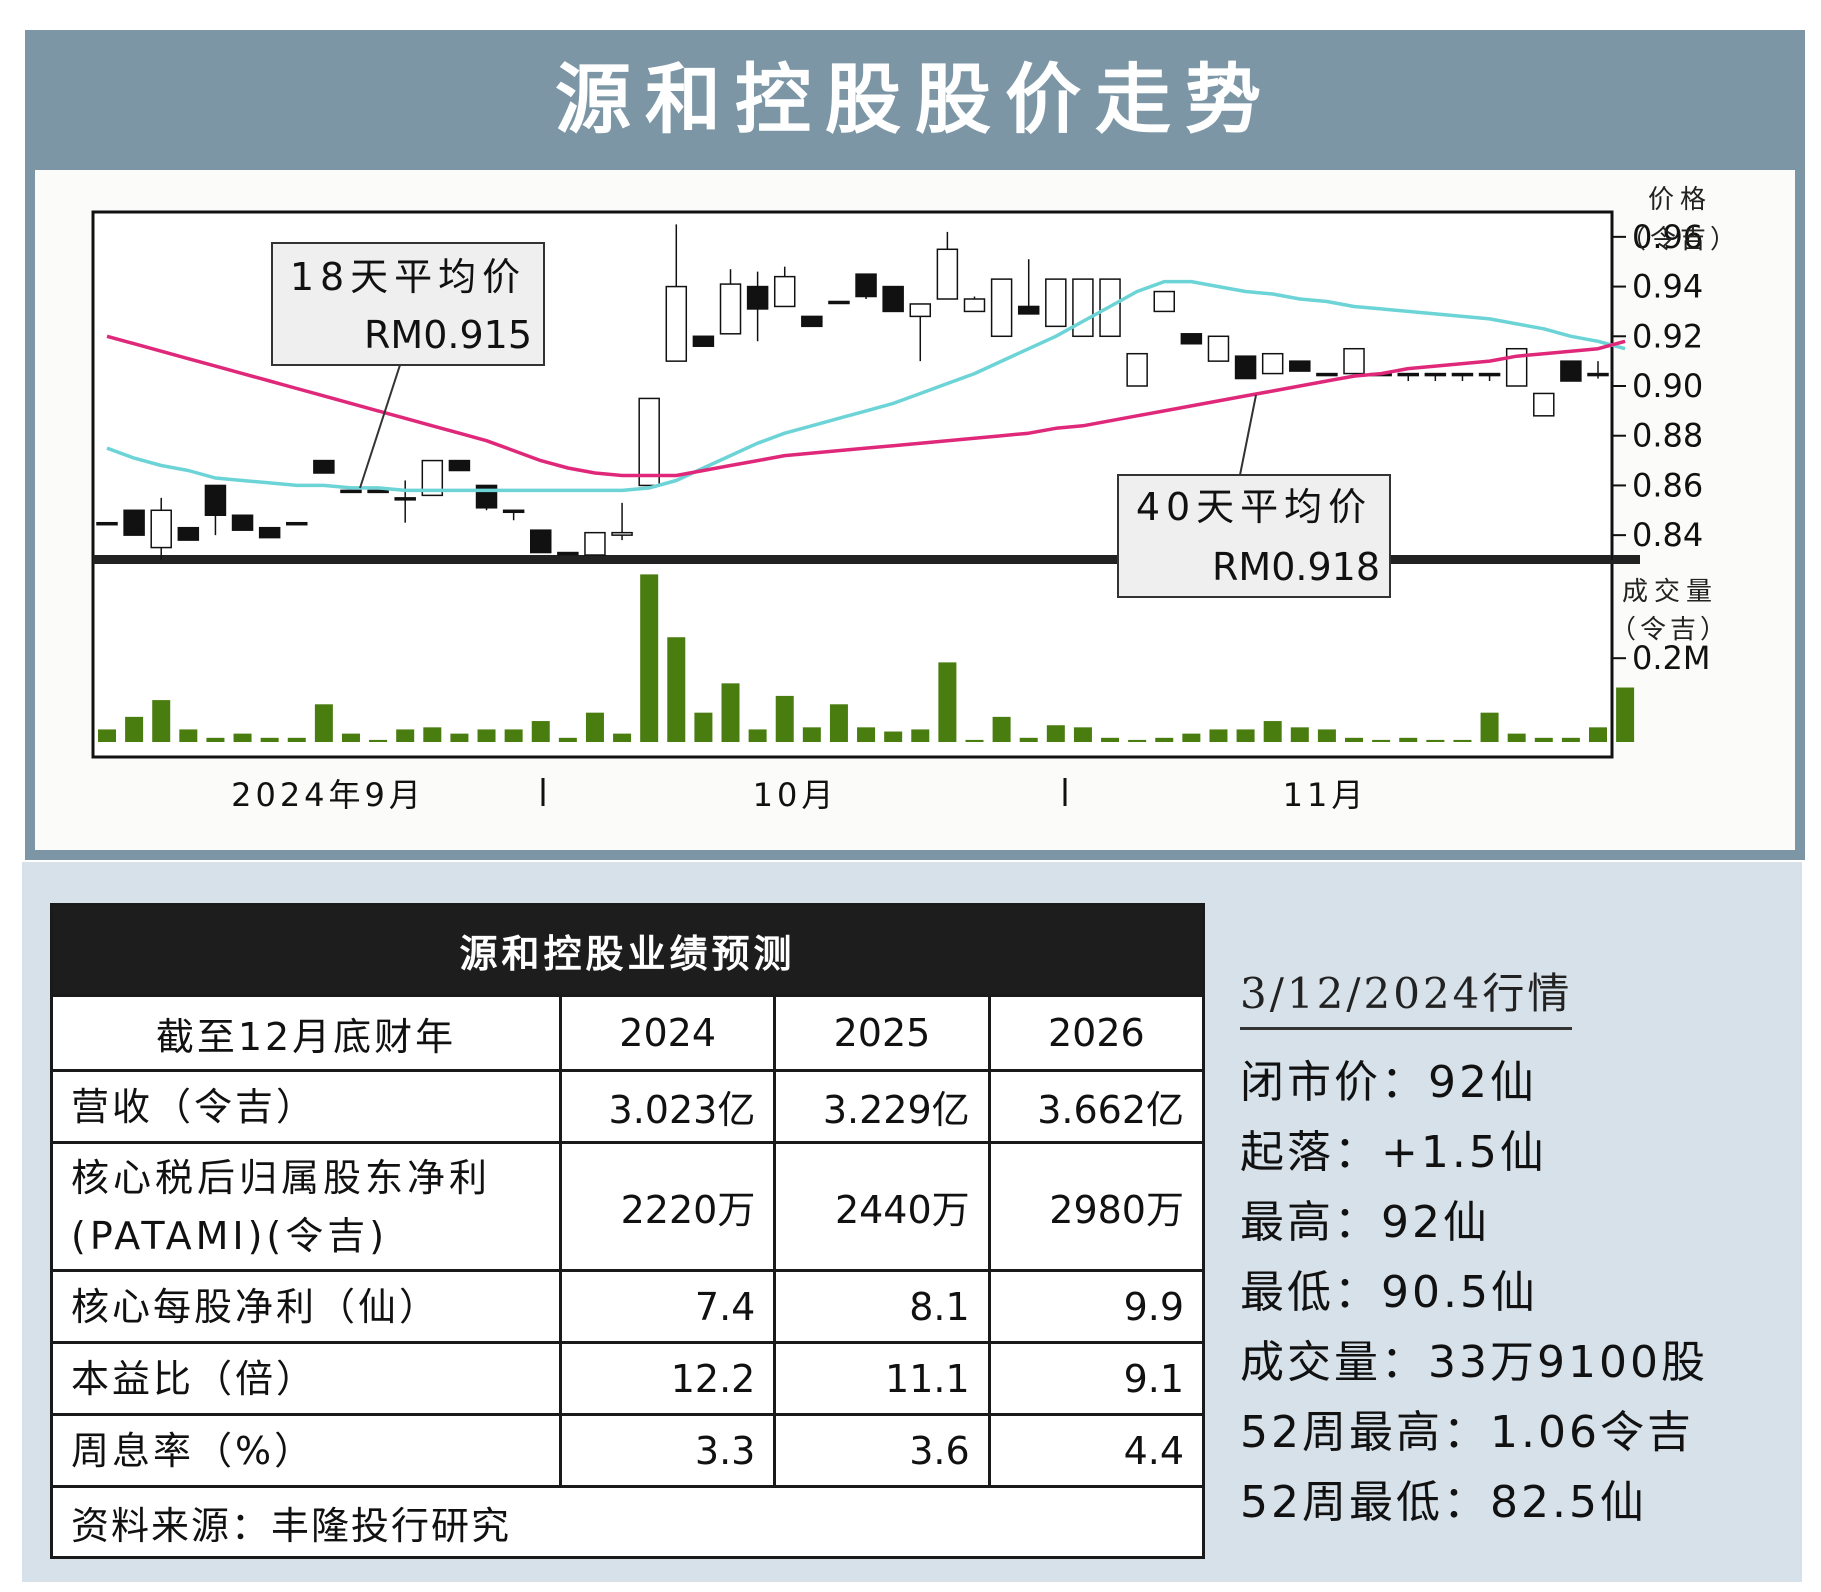 The height and width of the screenshot is (1592, 1821). What do you see at coordinates (1296, 567) in the screenshot?
I see `ma40-label-value: RM0.918` at bounding box center [1296, 567].